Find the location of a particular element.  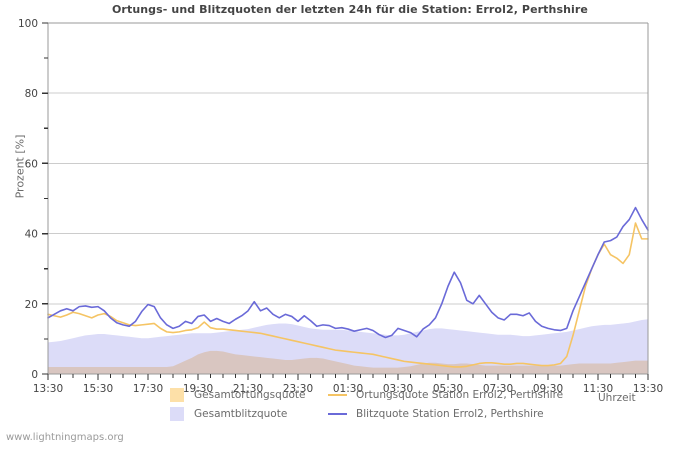

legend-item-gesamtblitzquote: Gesamtblitzquote is located at coordinates (228, 414).